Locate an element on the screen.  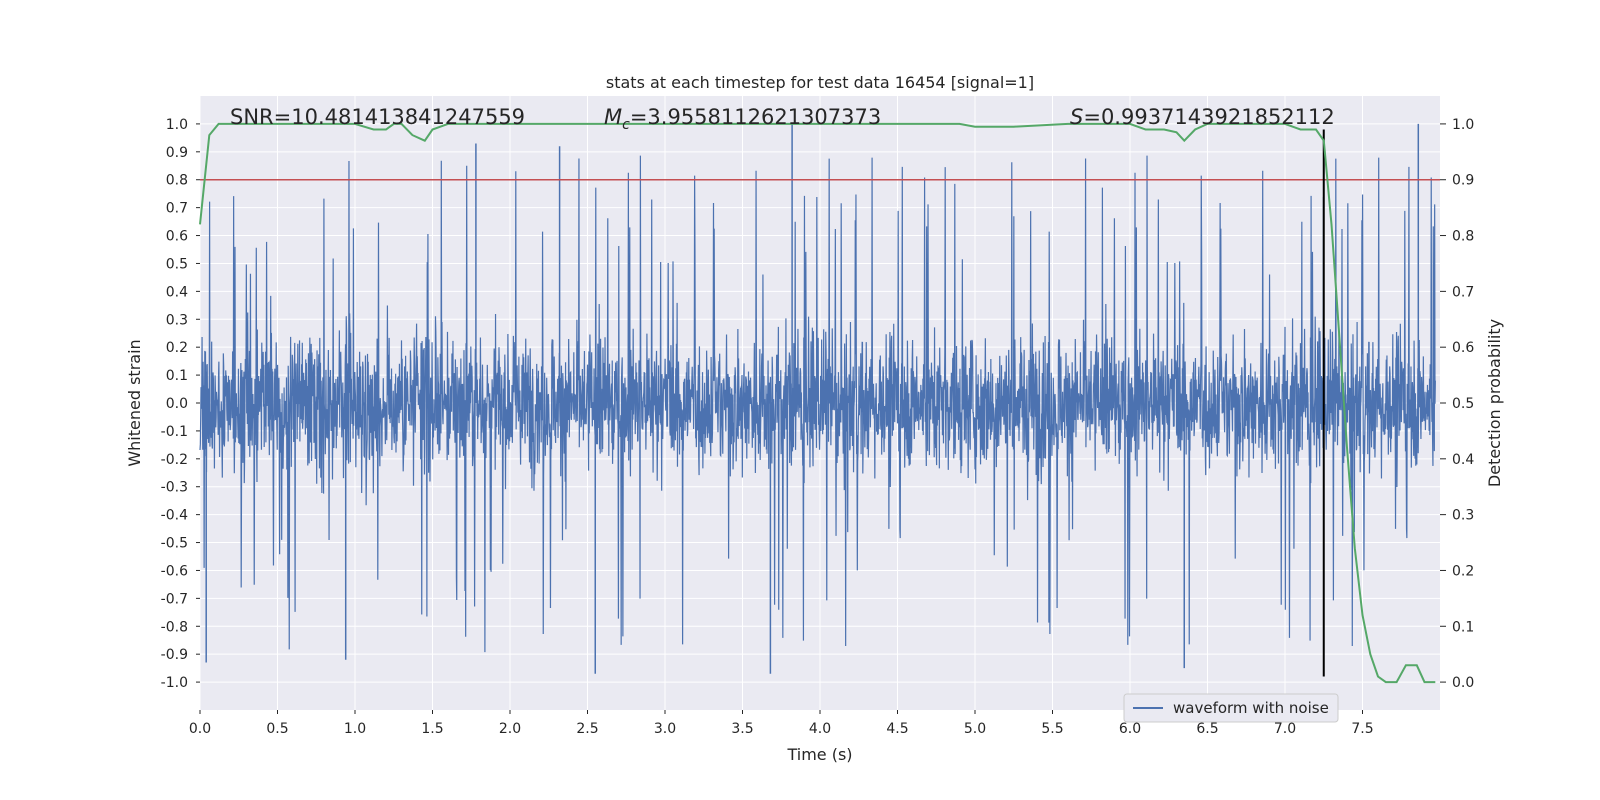
x-tick-label: 0.5 is located at coordinates (277, 729).